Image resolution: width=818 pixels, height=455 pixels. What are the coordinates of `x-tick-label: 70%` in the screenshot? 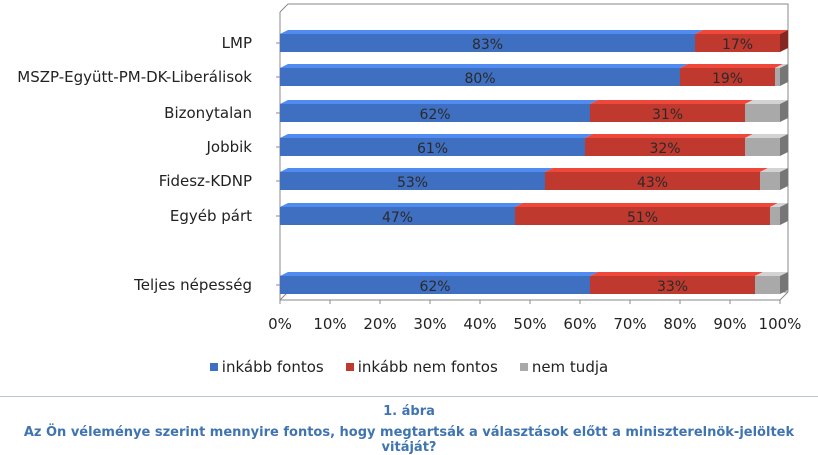 It's located at (629, 324).